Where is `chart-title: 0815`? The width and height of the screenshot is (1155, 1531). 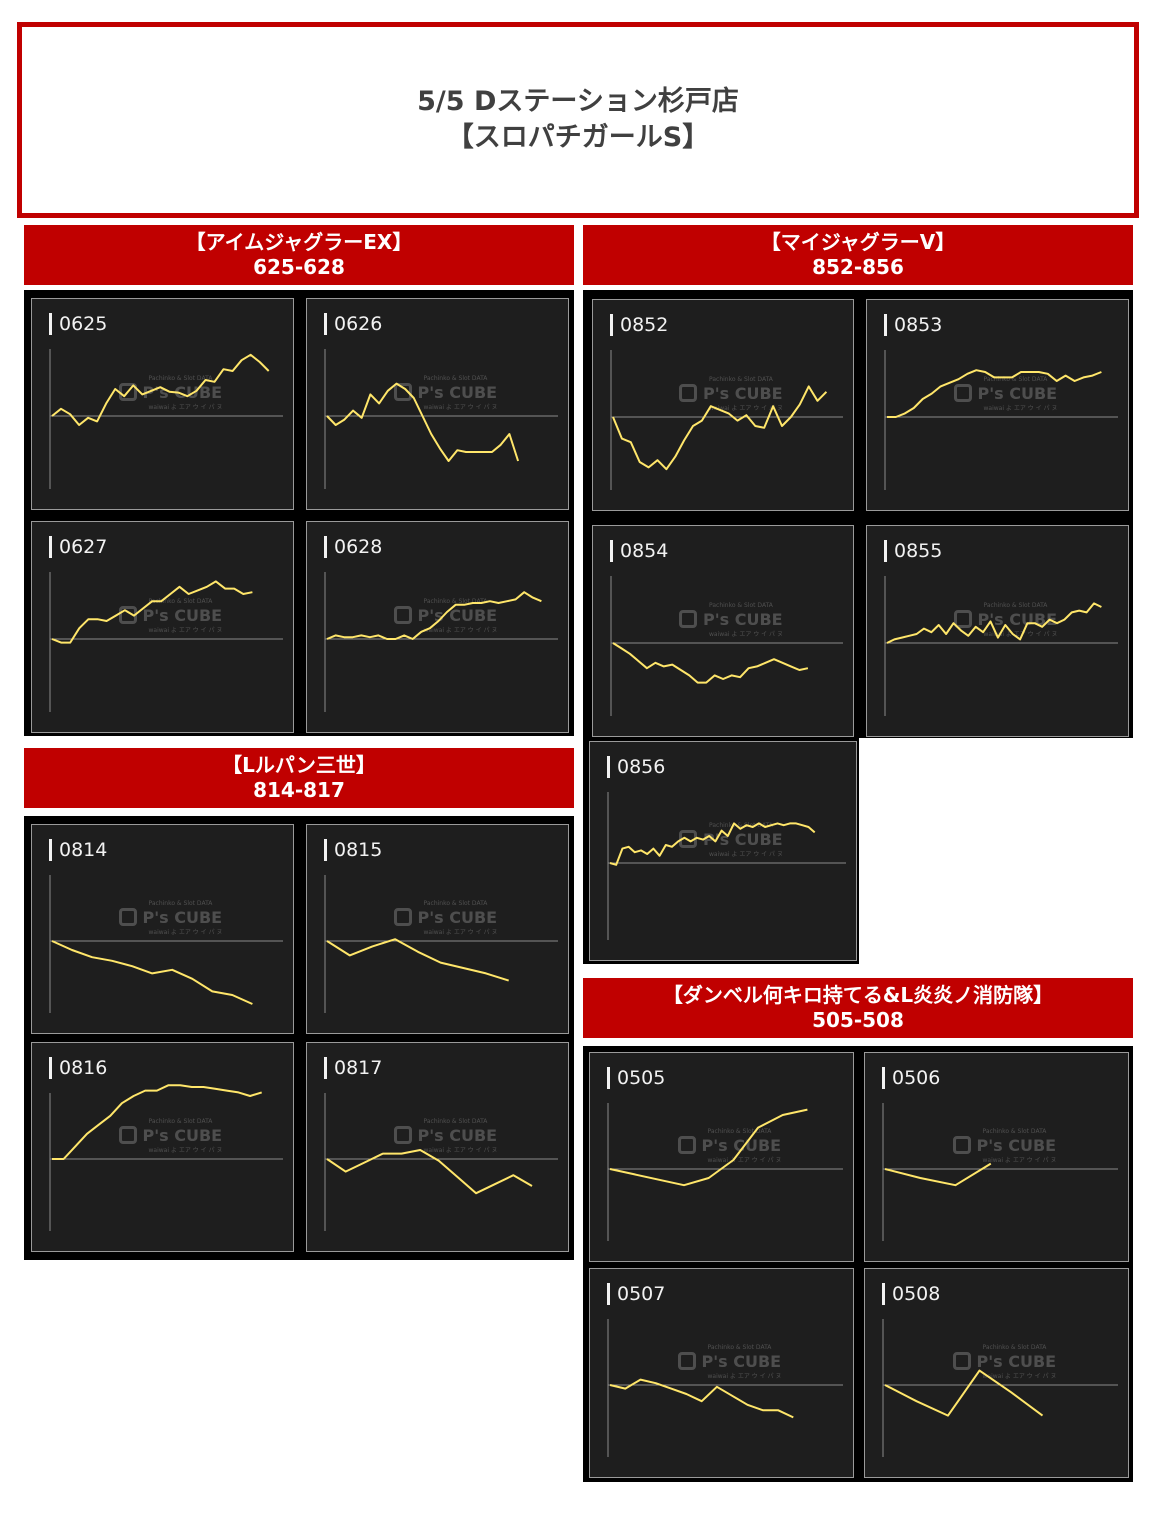
chart-title: 0815 is located at coordinates (353, 850).